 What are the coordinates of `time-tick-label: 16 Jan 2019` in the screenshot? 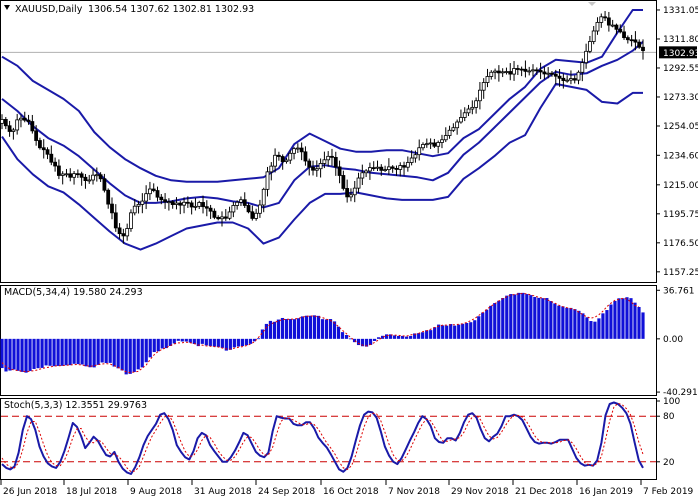 It's located at (606, 492).